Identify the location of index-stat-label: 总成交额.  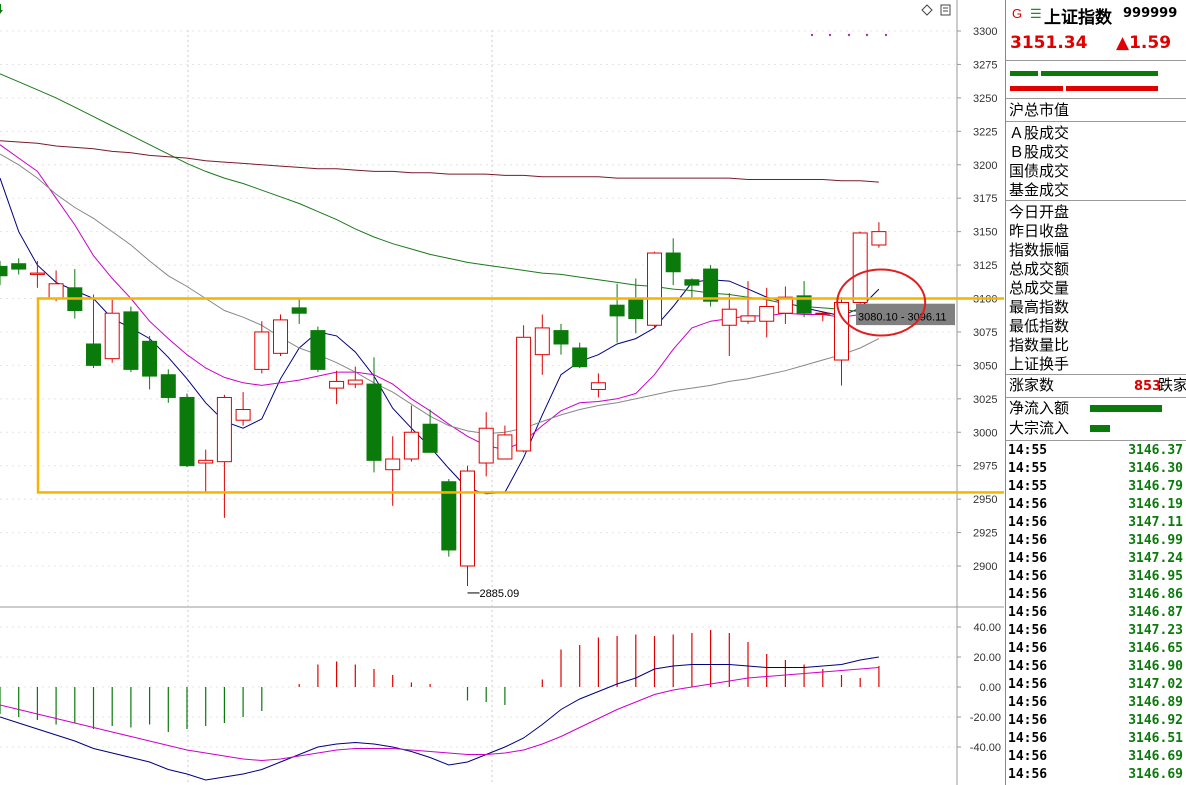
(1039, 269).